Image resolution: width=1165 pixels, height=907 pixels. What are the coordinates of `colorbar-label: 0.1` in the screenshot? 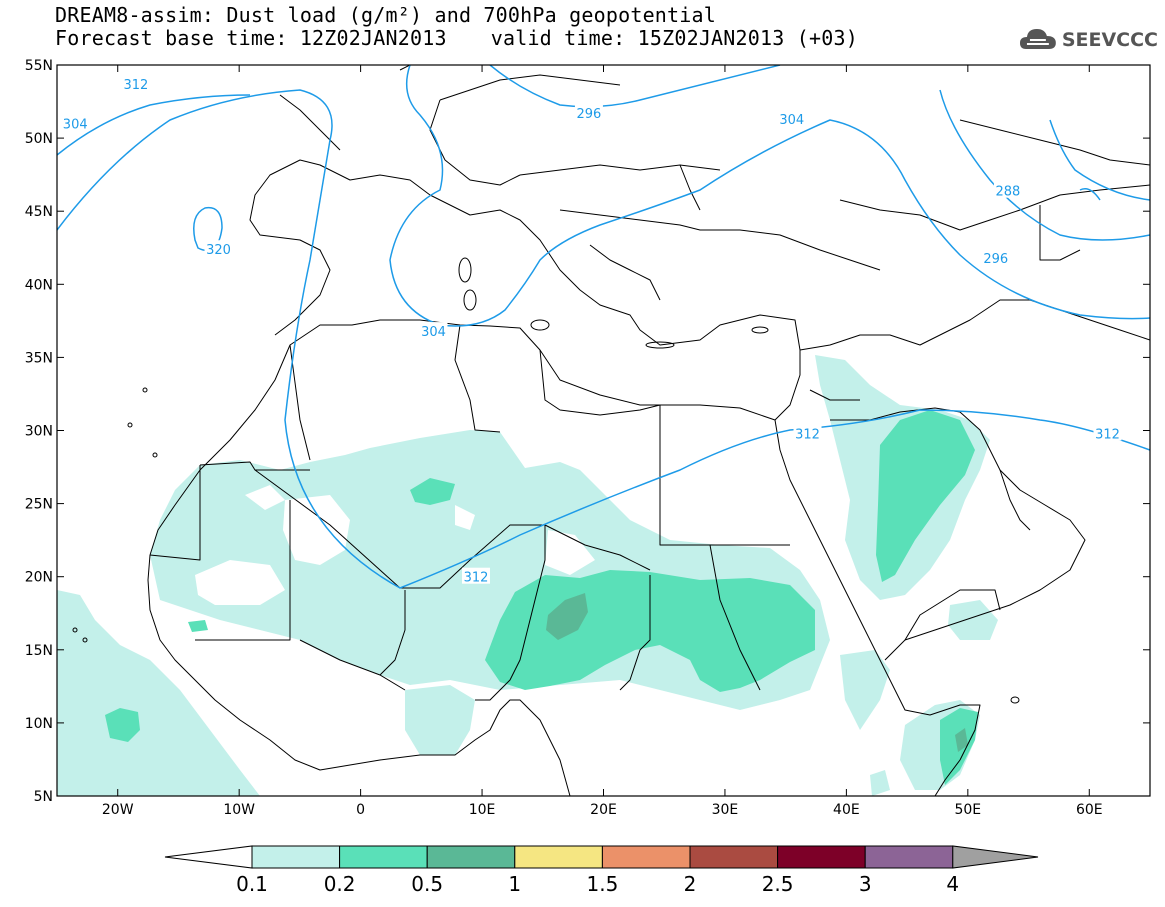 It's located at (252, 884).